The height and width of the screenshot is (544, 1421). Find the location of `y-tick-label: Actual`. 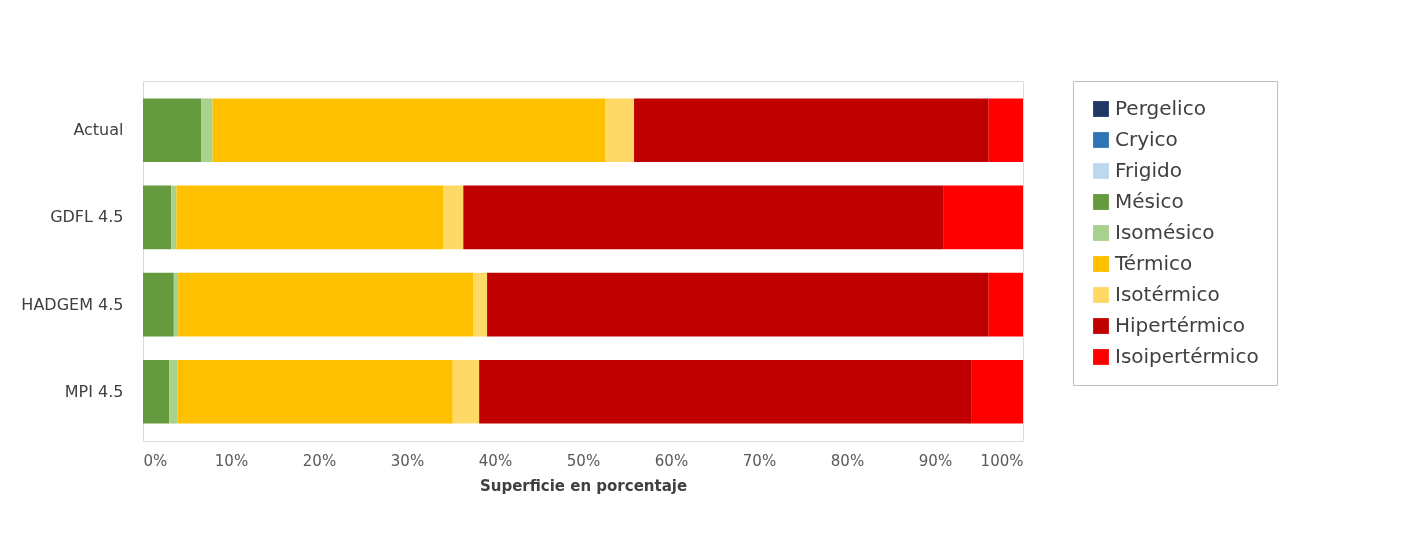

y-tick-label: Actual is located at coordinates (98, 130).